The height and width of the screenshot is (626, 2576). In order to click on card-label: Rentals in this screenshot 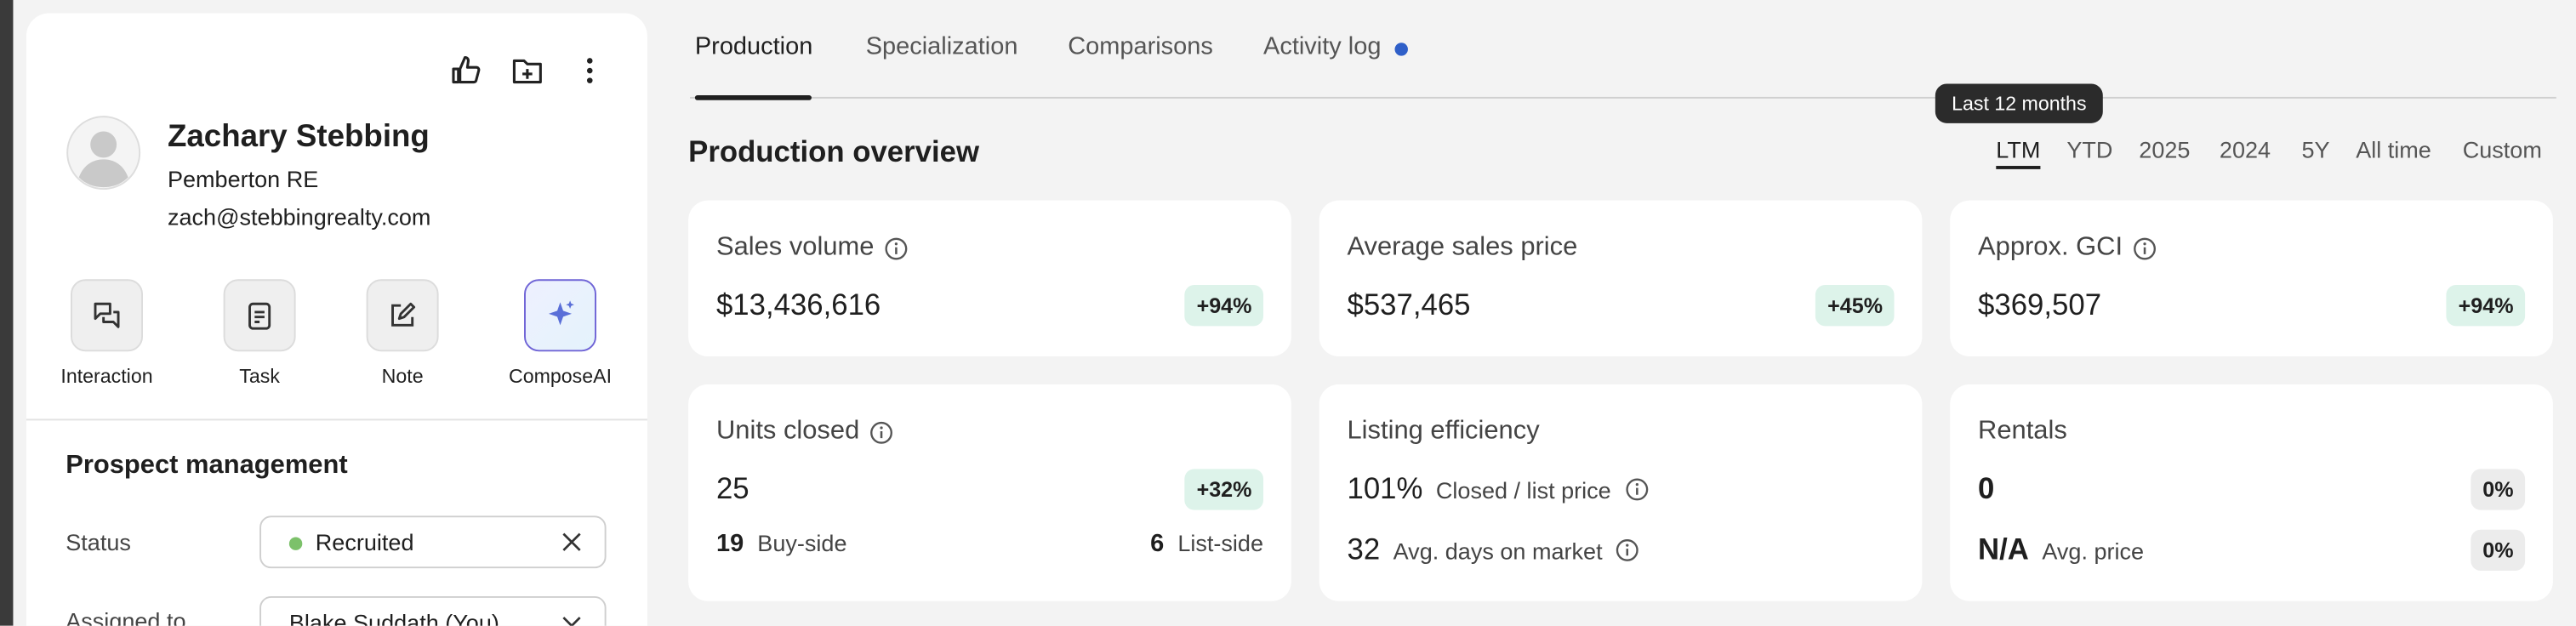, I will do `click(2023, 432)`.